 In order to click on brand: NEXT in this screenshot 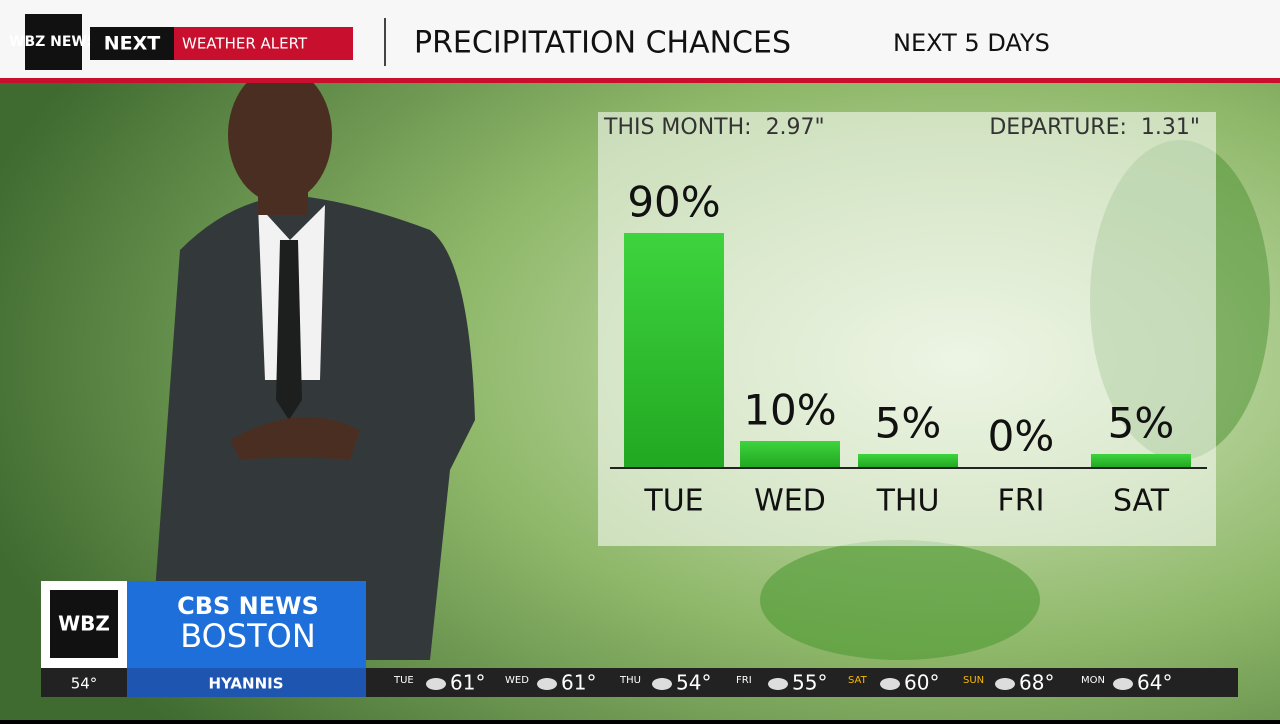, I will do `click(132, 44)`.